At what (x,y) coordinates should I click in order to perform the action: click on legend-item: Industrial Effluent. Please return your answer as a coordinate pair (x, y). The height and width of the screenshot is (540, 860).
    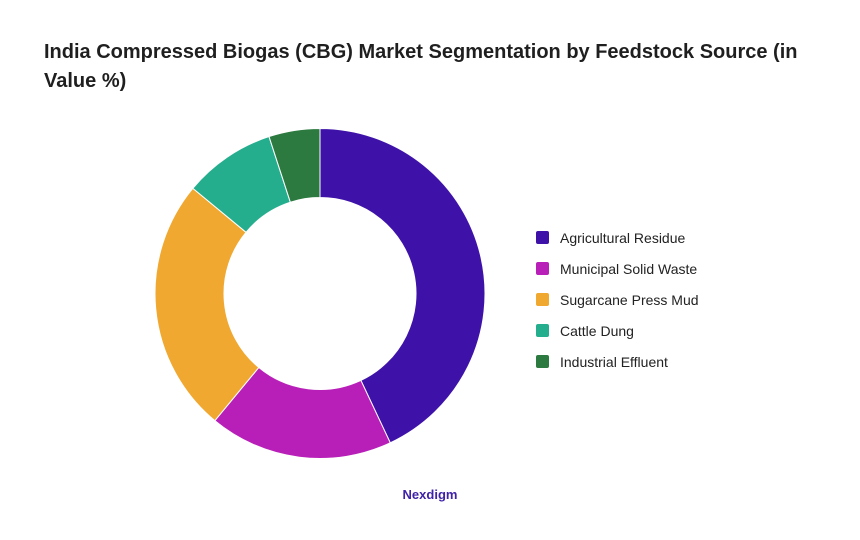
    Looking at the image, I should click on (656, 361).